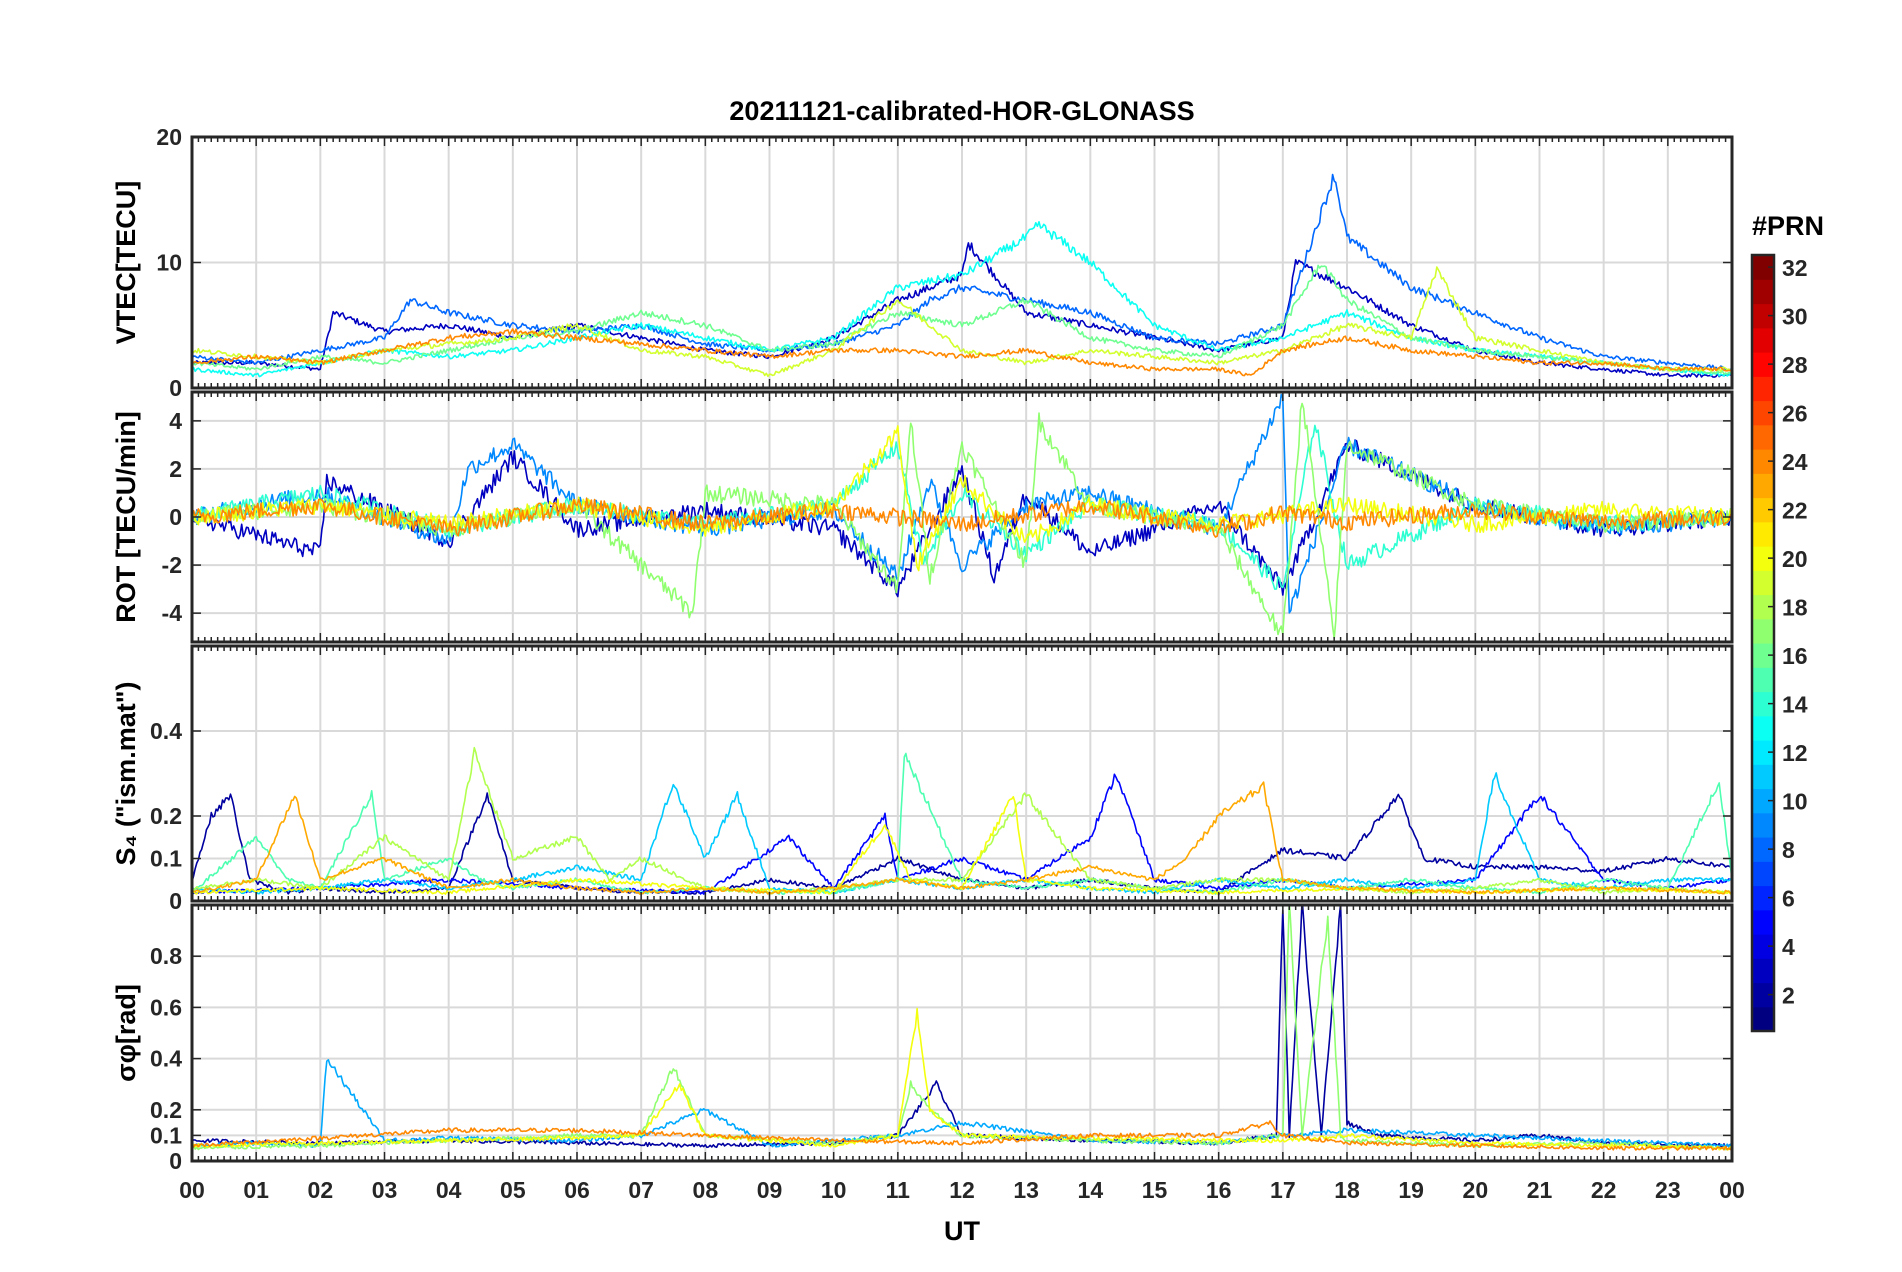  What do you see at coordinates (1155, 1190) in the screenshot?
I see `x-tick-label: 15` at bounding box center [1155, 1190].